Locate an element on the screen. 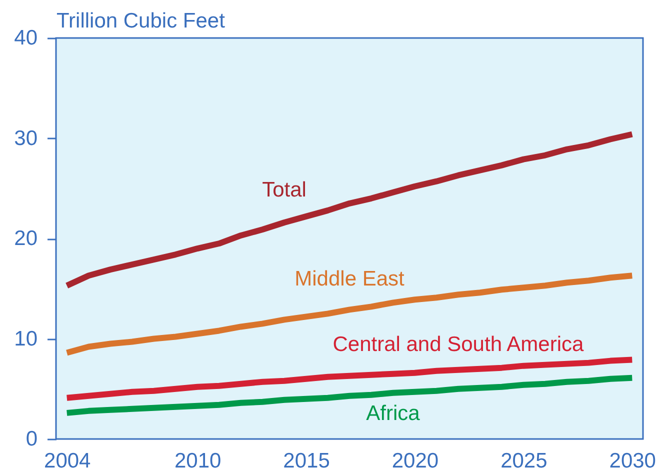  y-axis-title: Trillion Cubic Feet is located at coordinates (141, 21).